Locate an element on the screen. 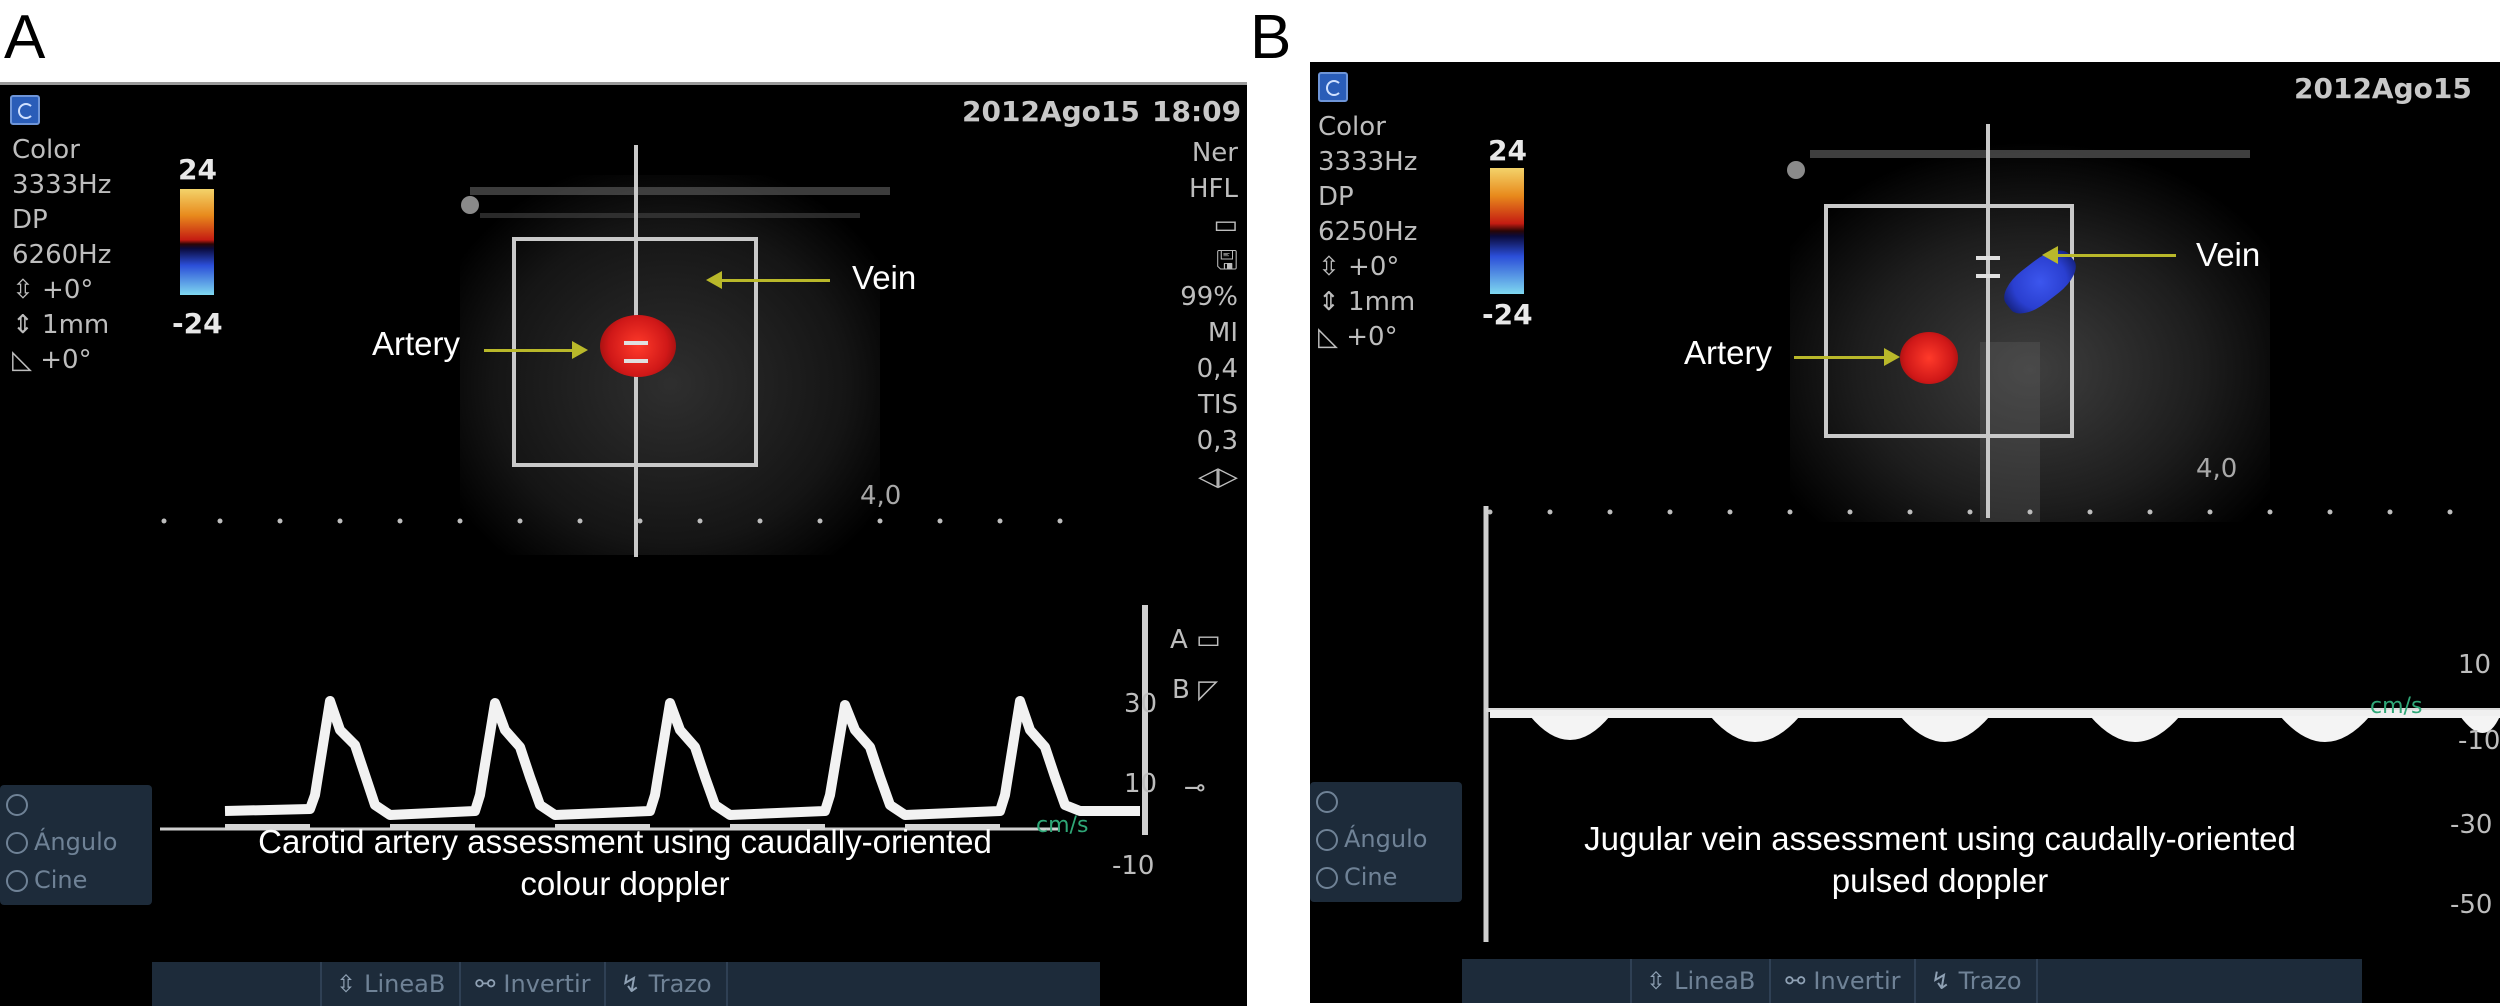 Image resolution: width=2500 pixels, height=1006 pixels. velocity-tick-neg30: -30 is located at coordinates (2471, 825).